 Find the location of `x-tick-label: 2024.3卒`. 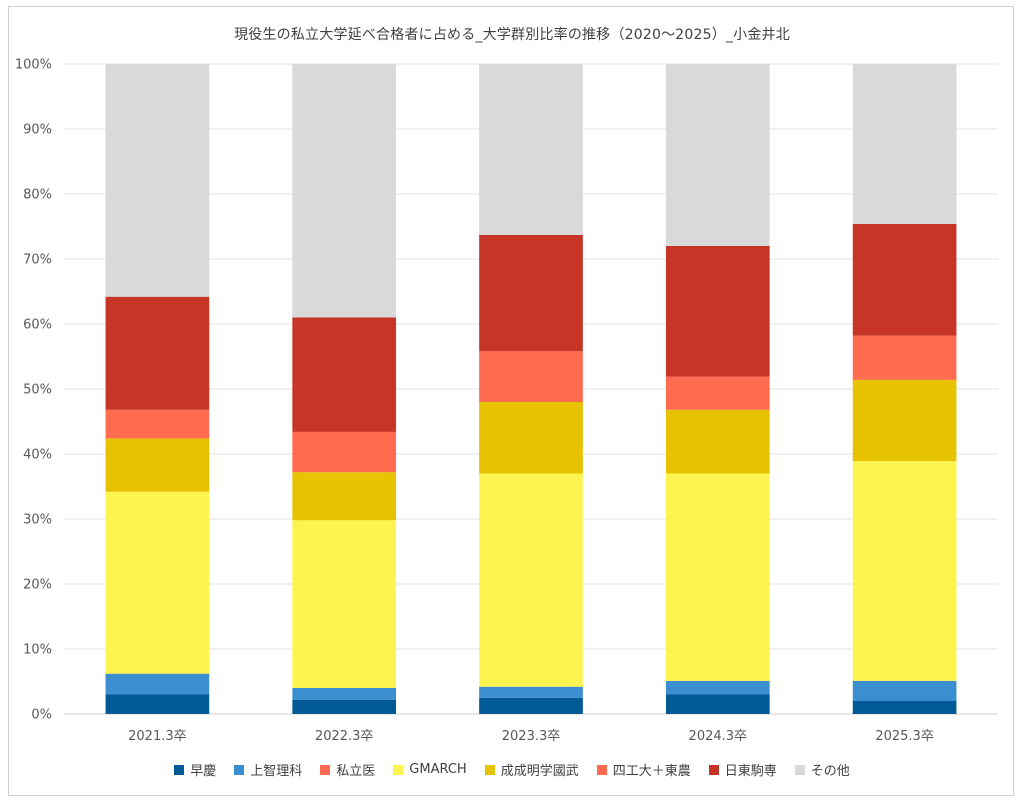

x-tick-label: 2024.3卒 is located at coordinates (718, 736).